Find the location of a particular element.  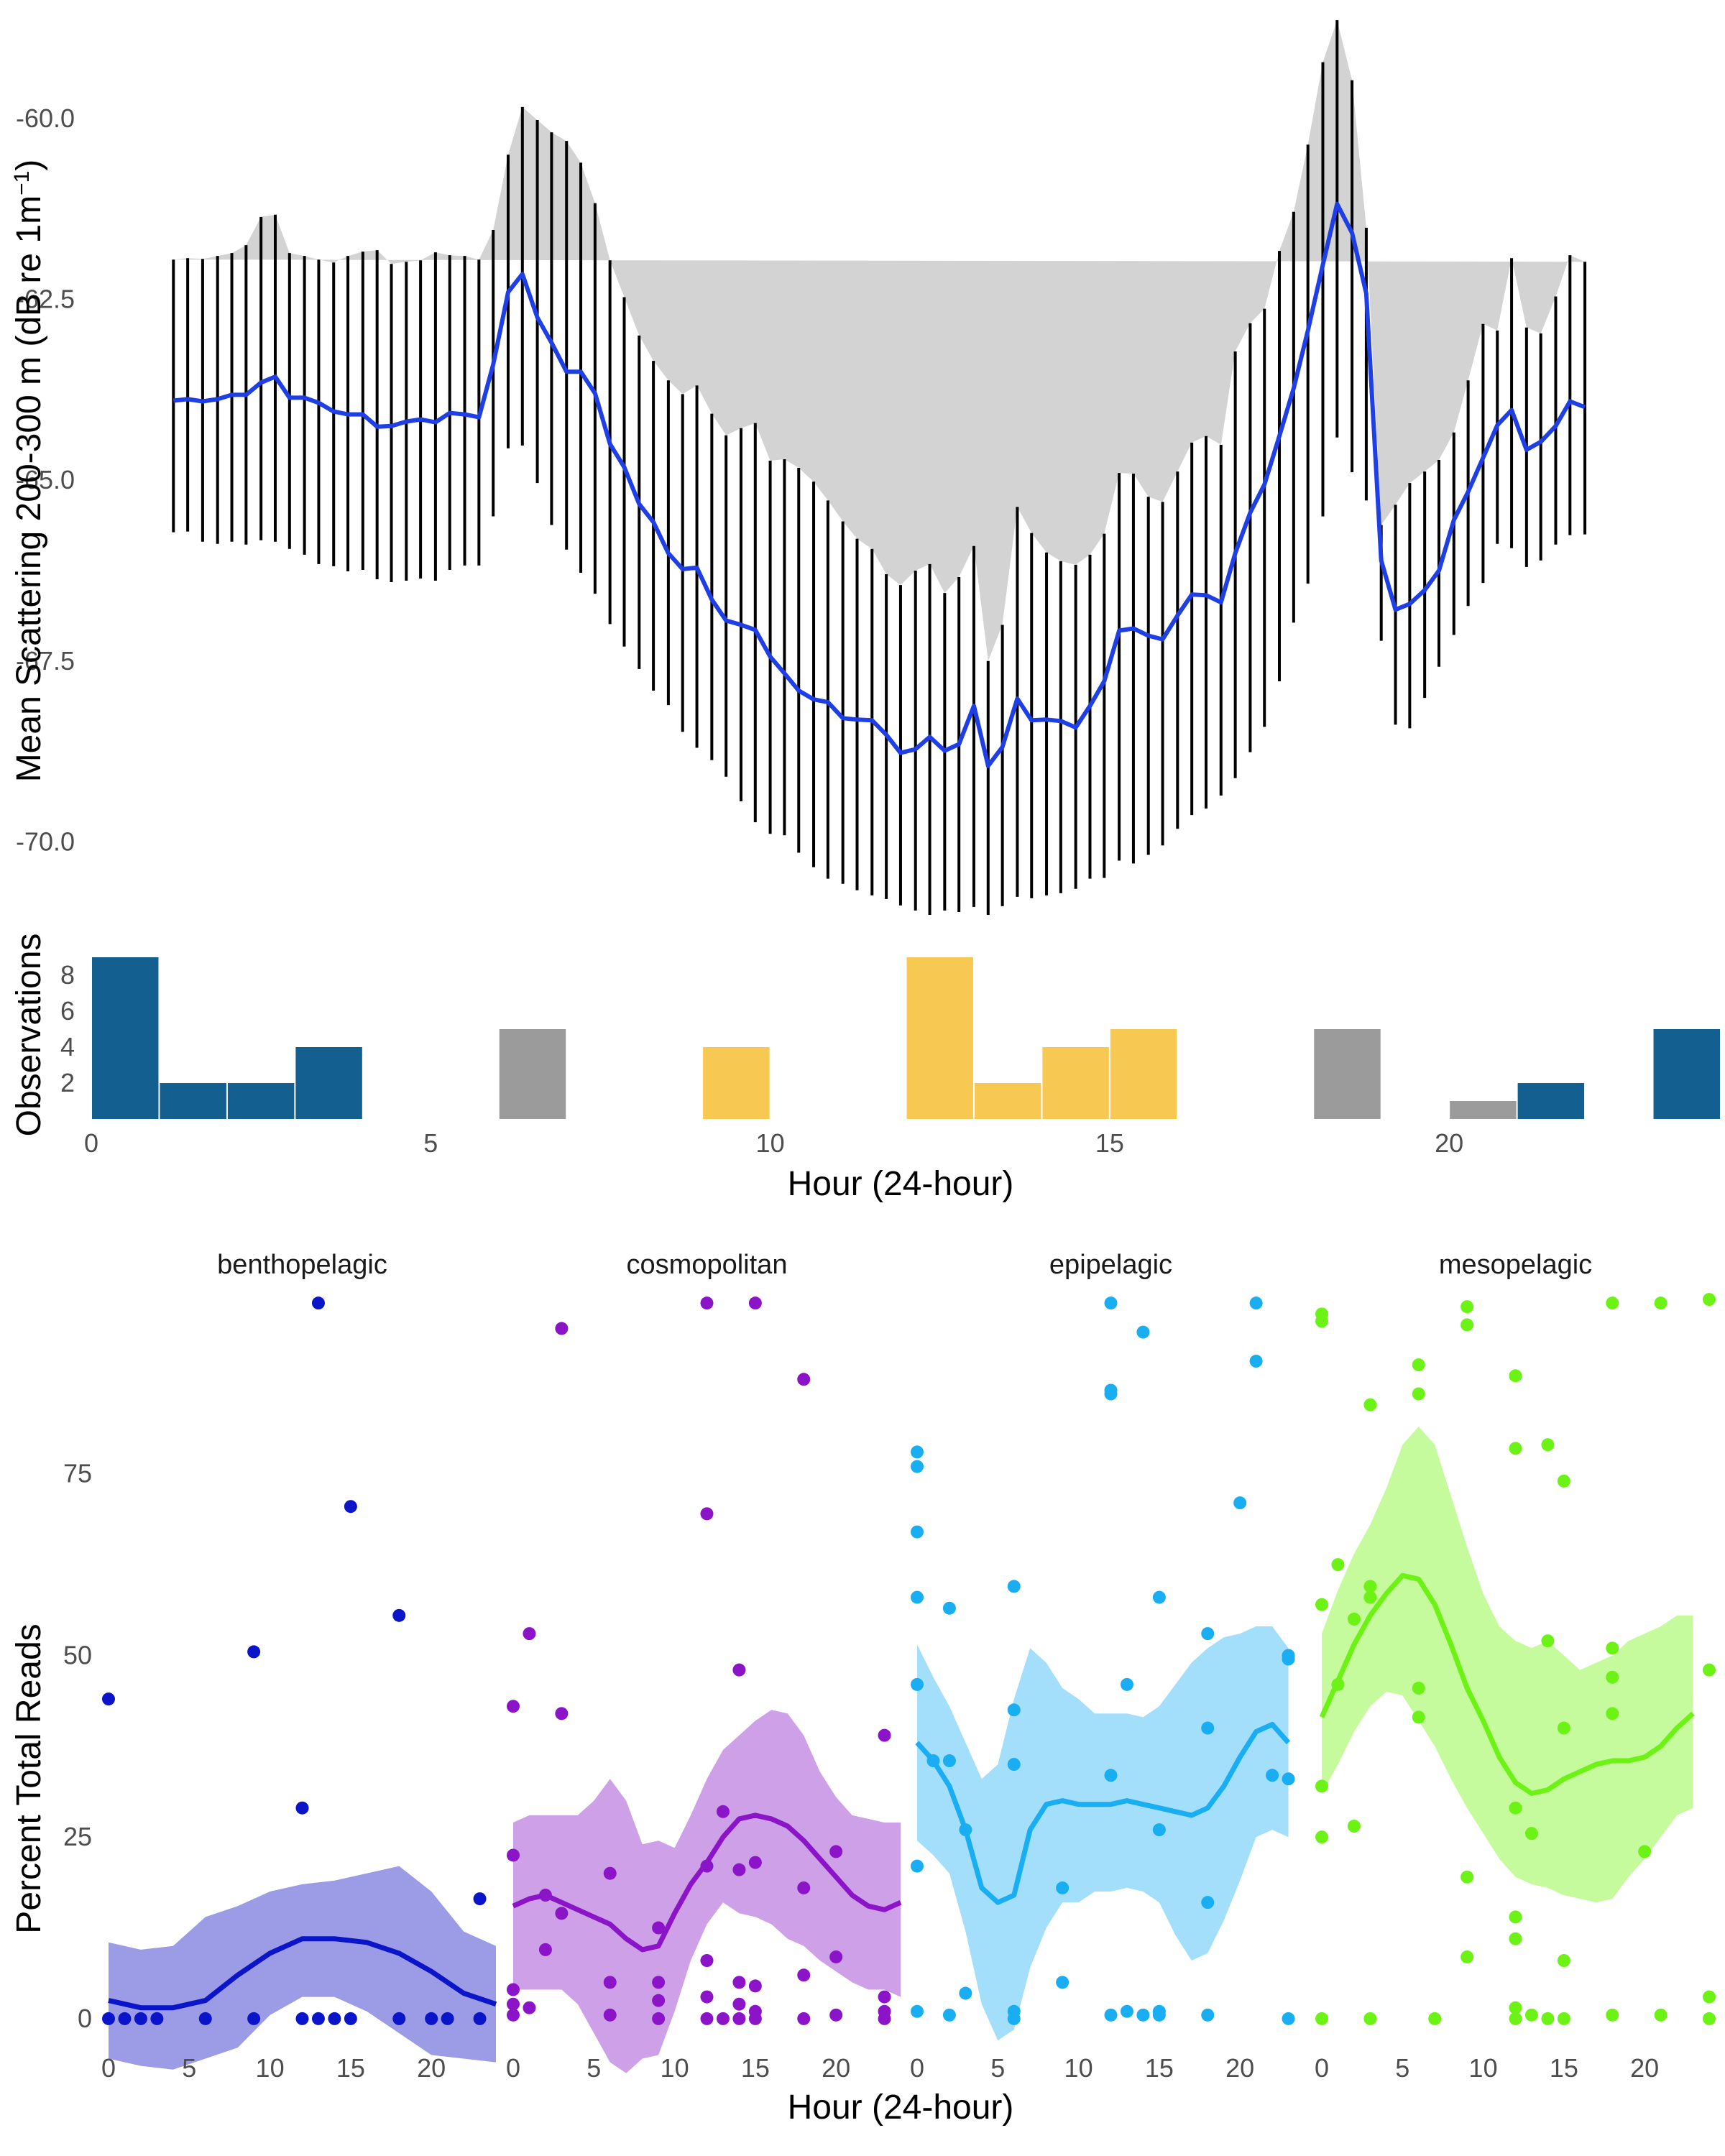

facet-strip-label: epipelagic is located at coordinates (1110, 1265).